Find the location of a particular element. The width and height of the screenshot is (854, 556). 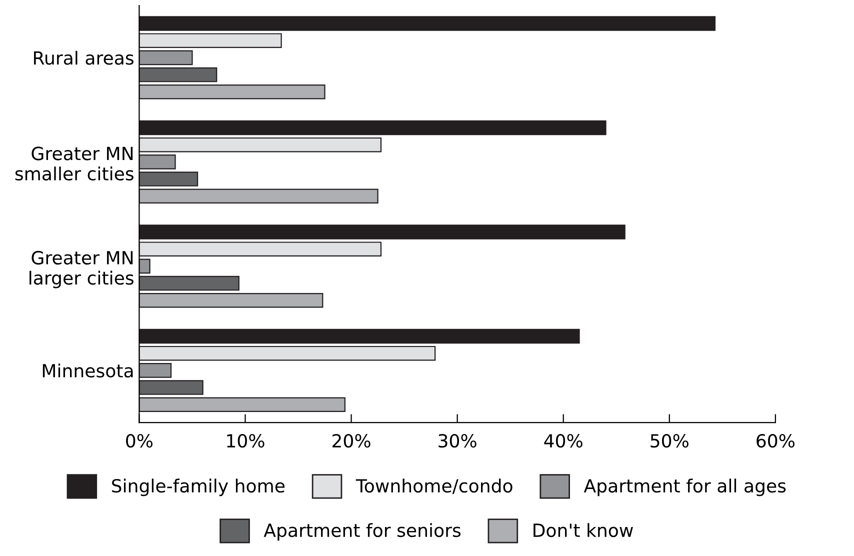

y-tick-label: Greater MN smaller cities is located at coordinates (74, 163).